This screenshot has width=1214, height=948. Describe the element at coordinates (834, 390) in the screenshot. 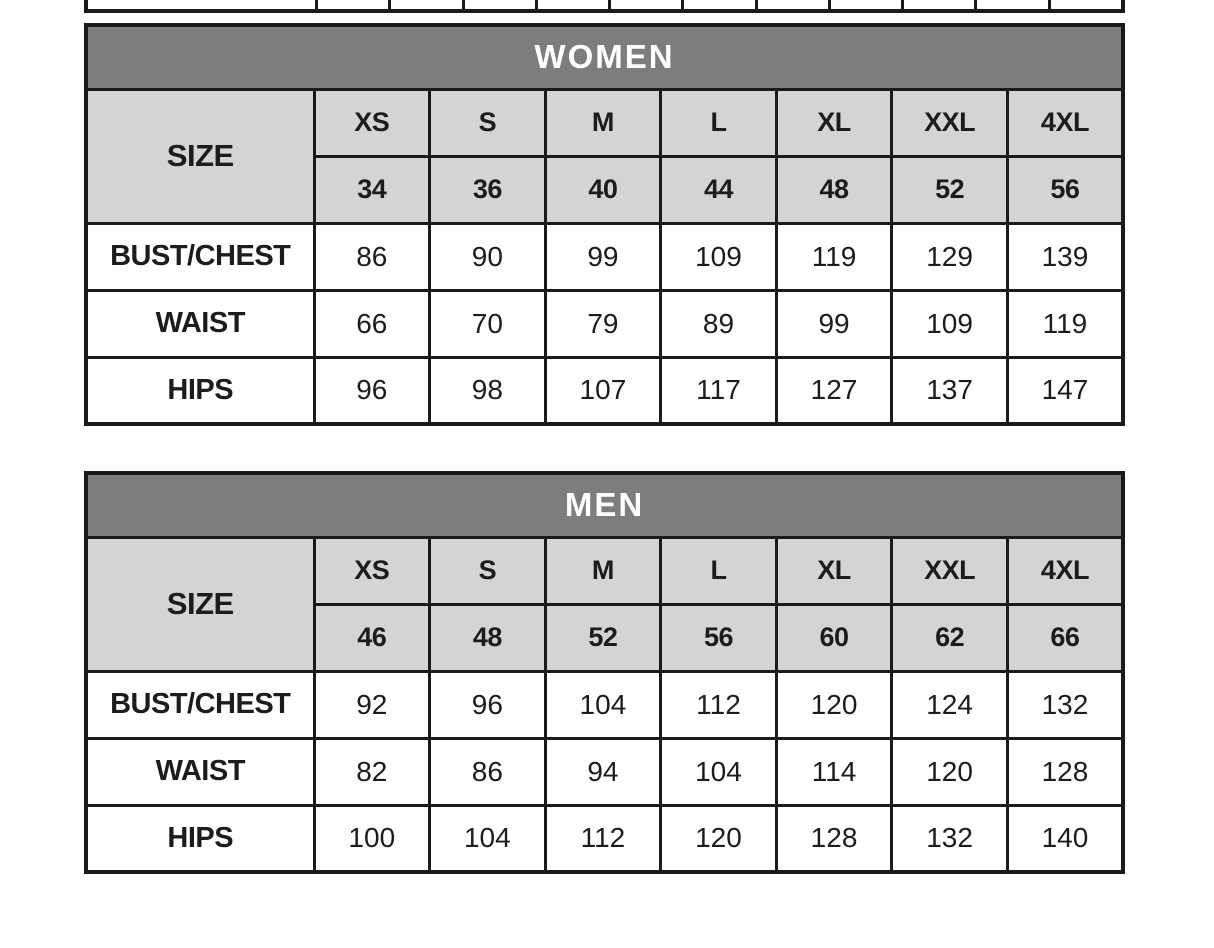

I see `measure-value: 127` at that location.